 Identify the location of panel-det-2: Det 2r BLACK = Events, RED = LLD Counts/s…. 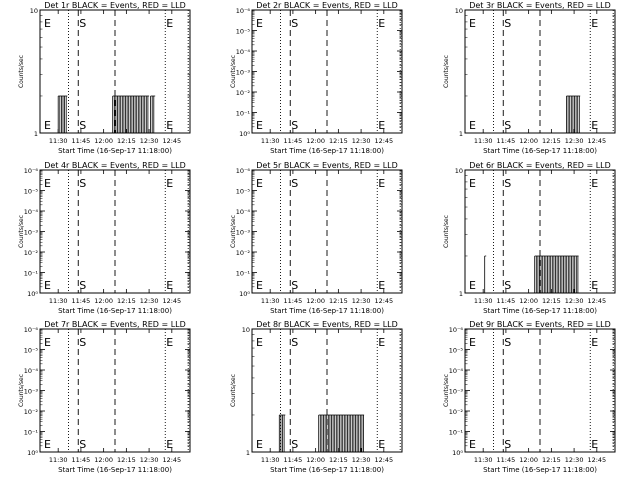
(316, 78).